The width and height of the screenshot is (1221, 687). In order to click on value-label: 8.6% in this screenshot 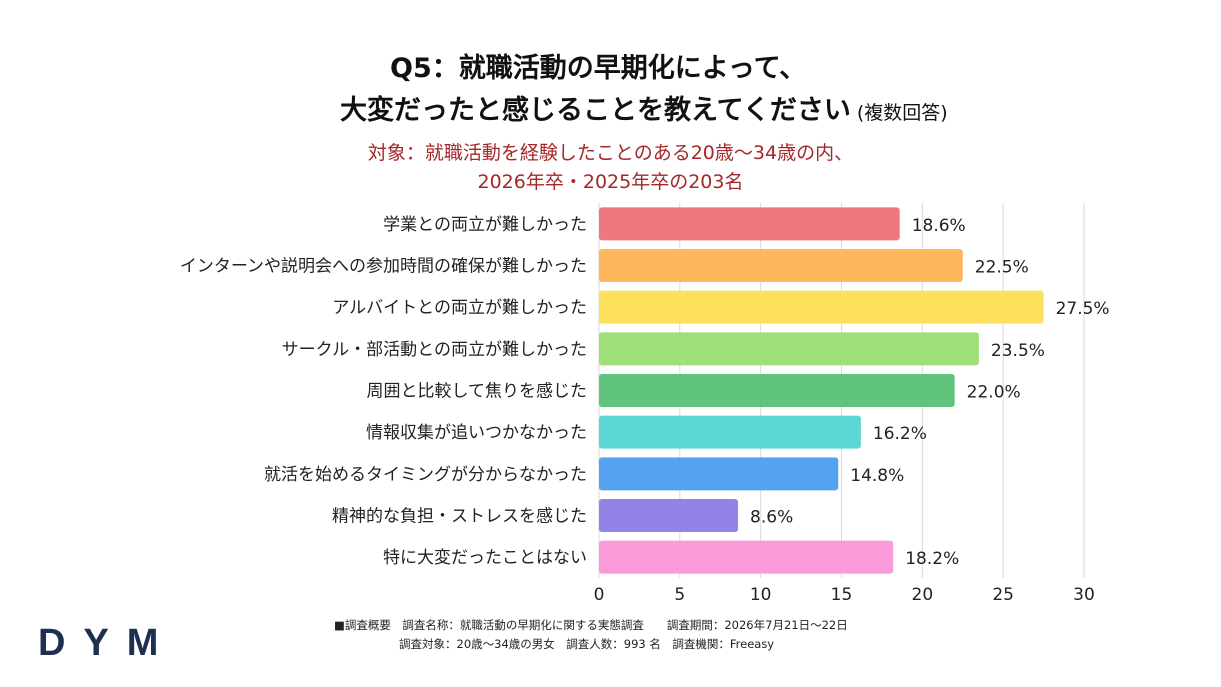, I will do `click(771, 518)`.